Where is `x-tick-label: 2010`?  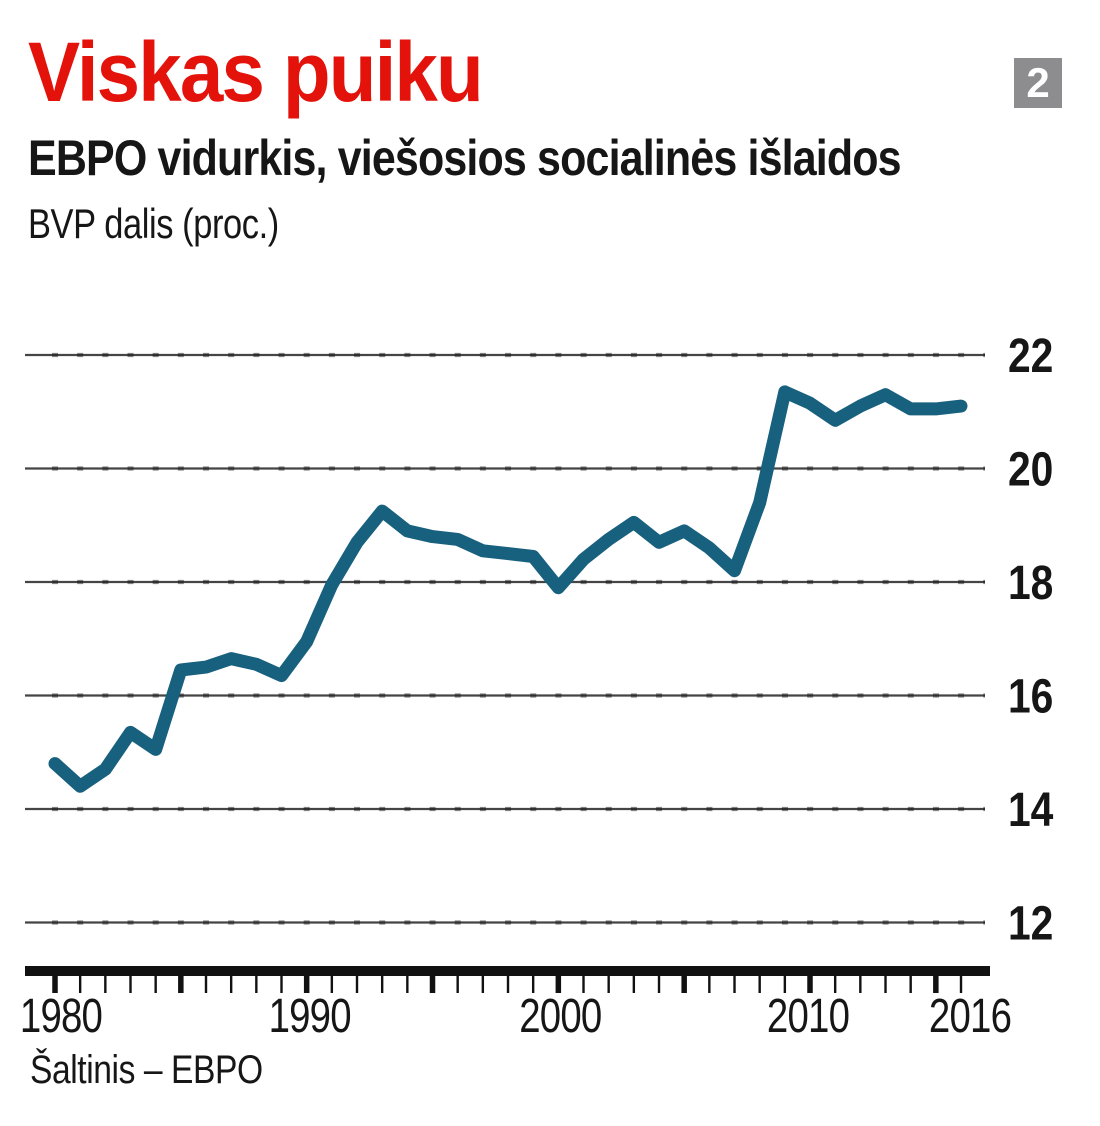
x-tick-label: 2010 is located at coordinates (808, 1016).